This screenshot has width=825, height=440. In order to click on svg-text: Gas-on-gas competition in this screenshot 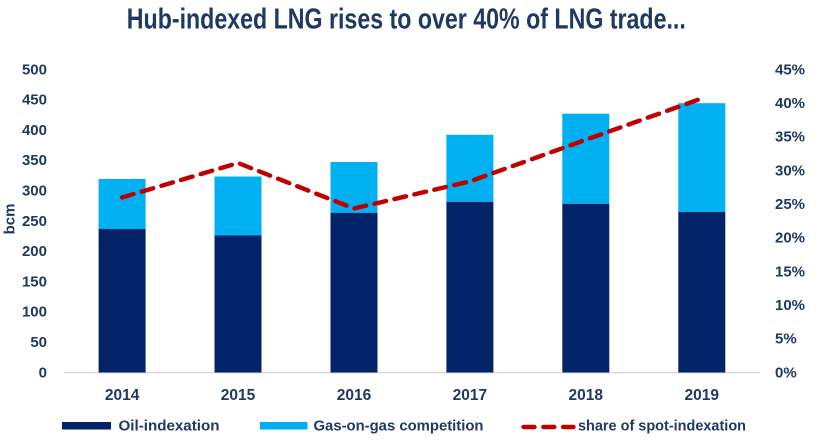, I will do `click(399, 427)`.